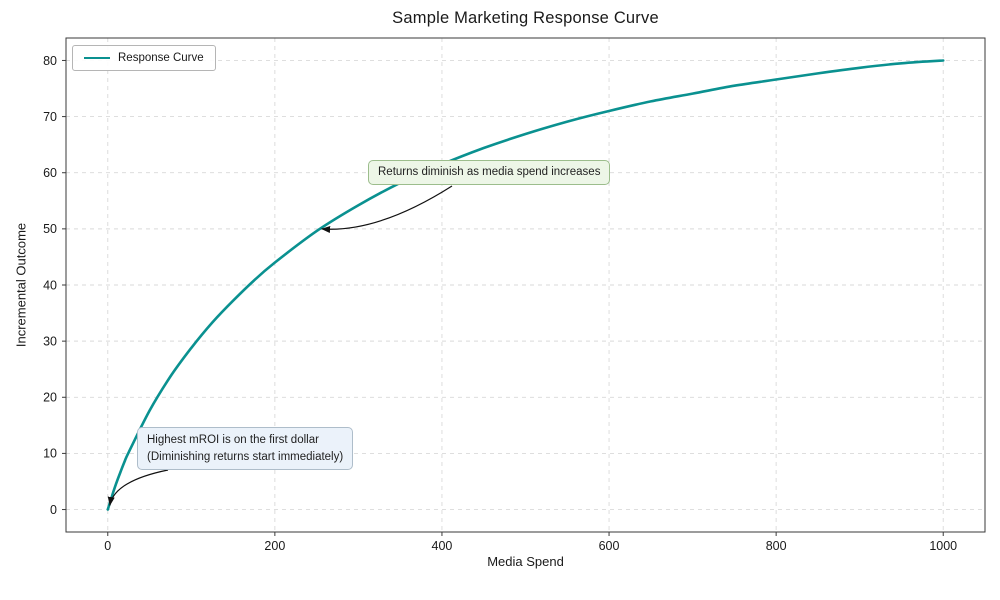 This screenshot has height=600, width=1000. What do you see at coordinates (274, 546) in the screenshot?
I see `x-tick-label: 200` at bounding box center [274, 546].